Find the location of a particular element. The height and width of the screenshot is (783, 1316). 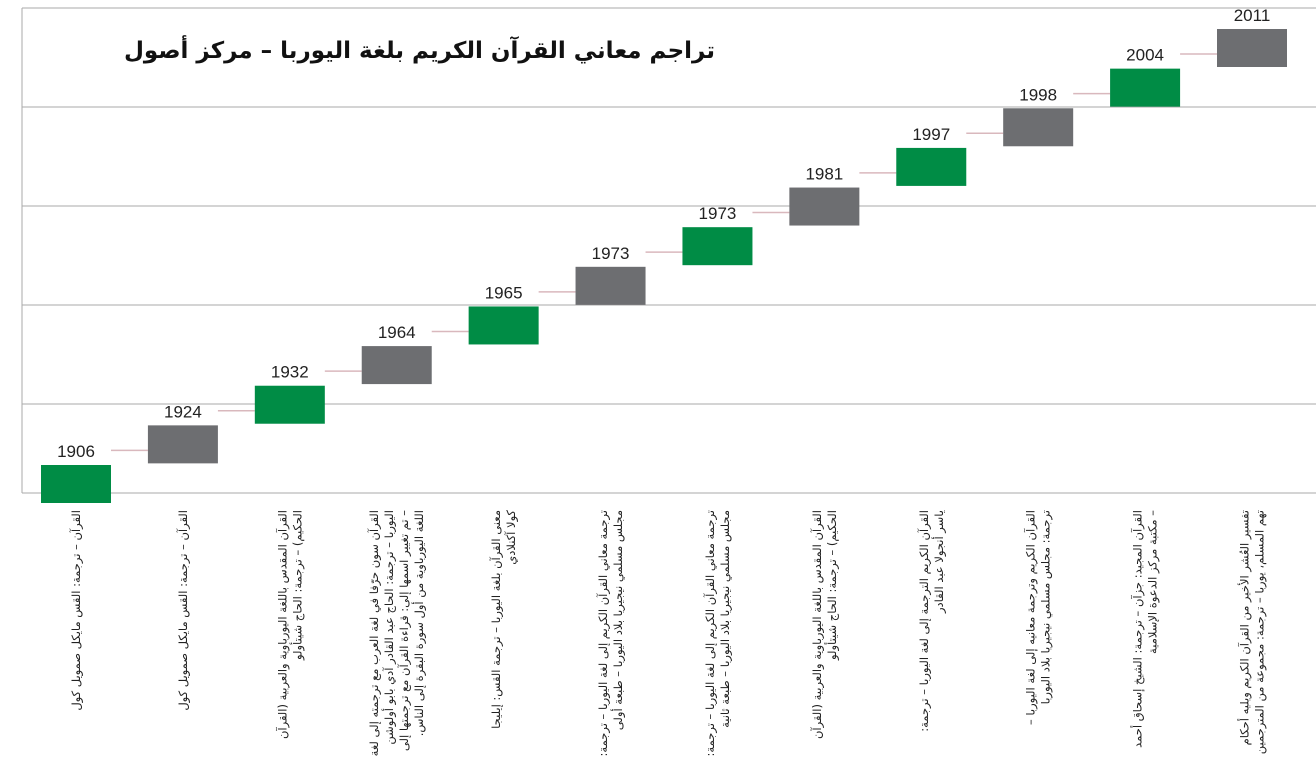

year-label: 1981 is located at coordinates (824, 174).